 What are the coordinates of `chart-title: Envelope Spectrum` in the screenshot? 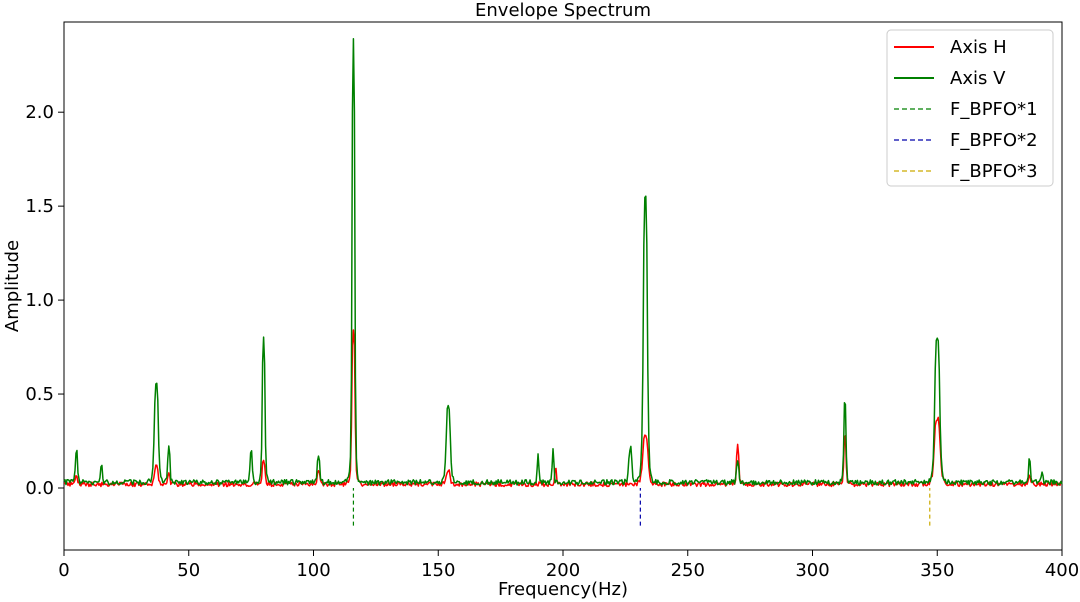 It's located at (563, 10).